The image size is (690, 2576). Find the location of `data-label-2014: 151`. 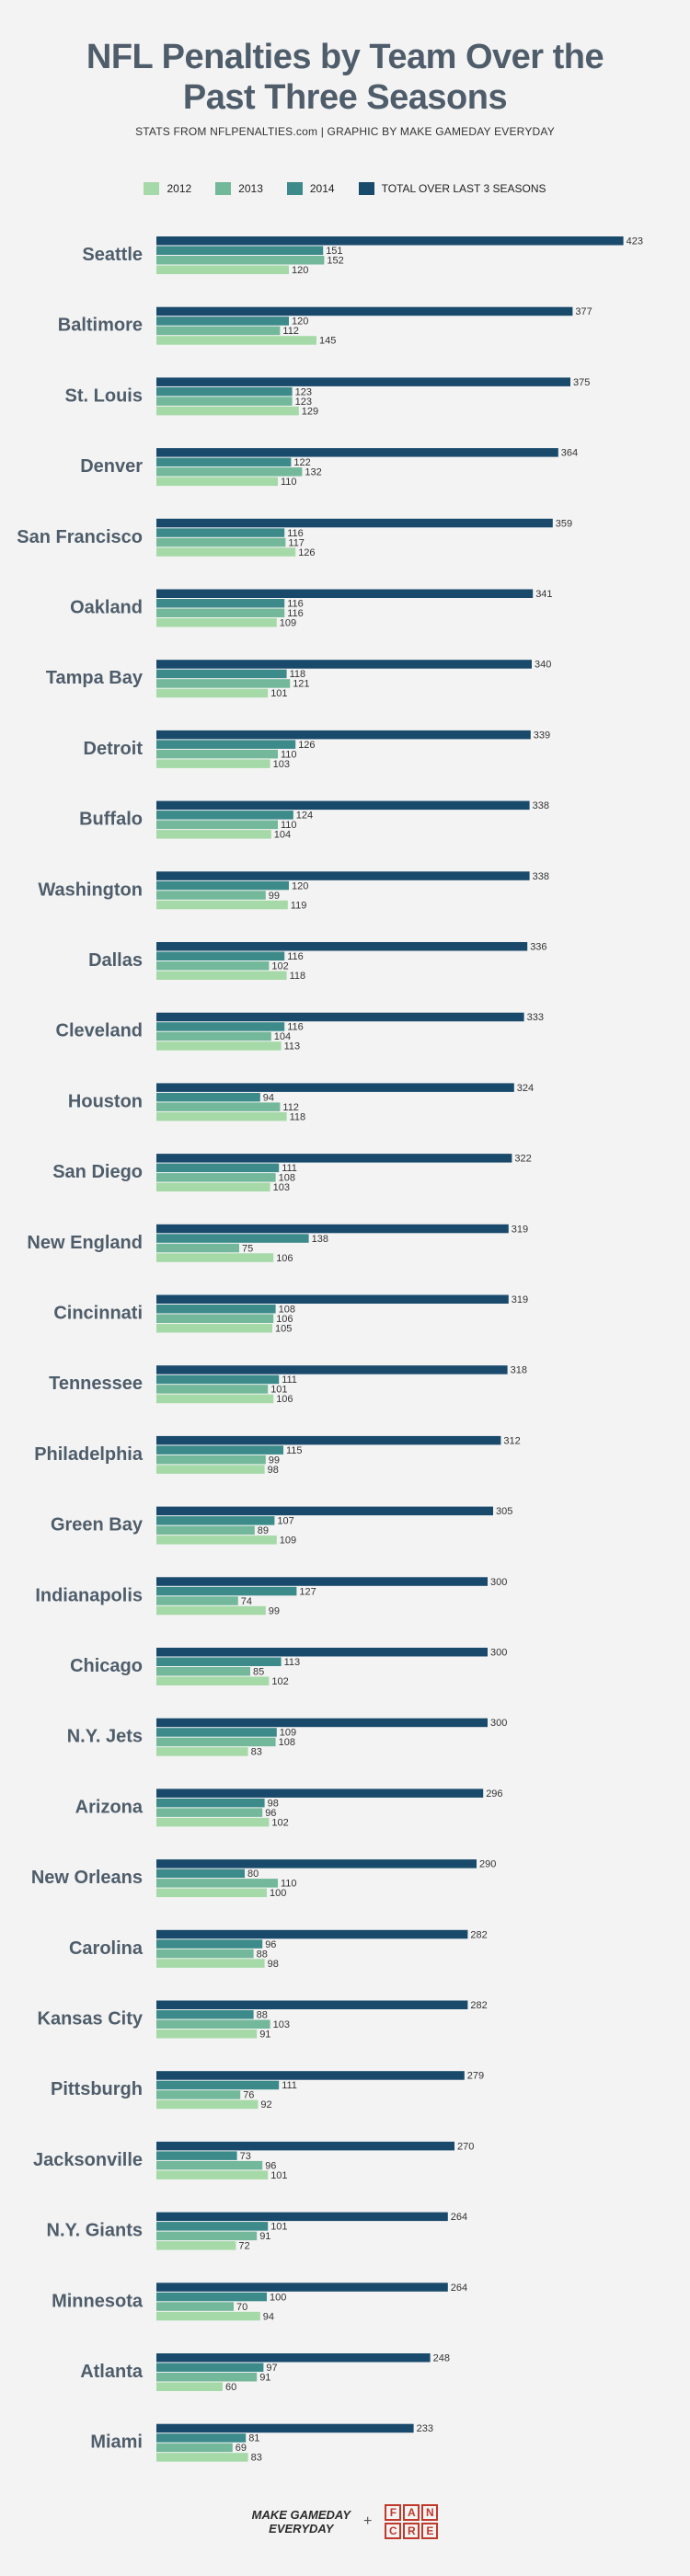

data-label-2014: 151 is located at coordinates (334, 252).